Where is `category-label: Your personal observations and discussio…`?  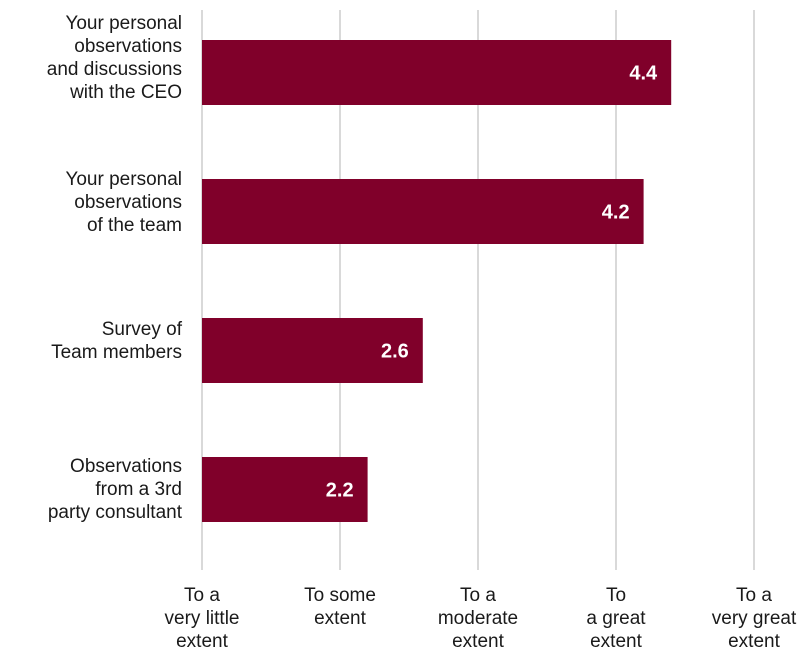 category-label: Your personal observations and discussio… is located at coordinates (114, 58).